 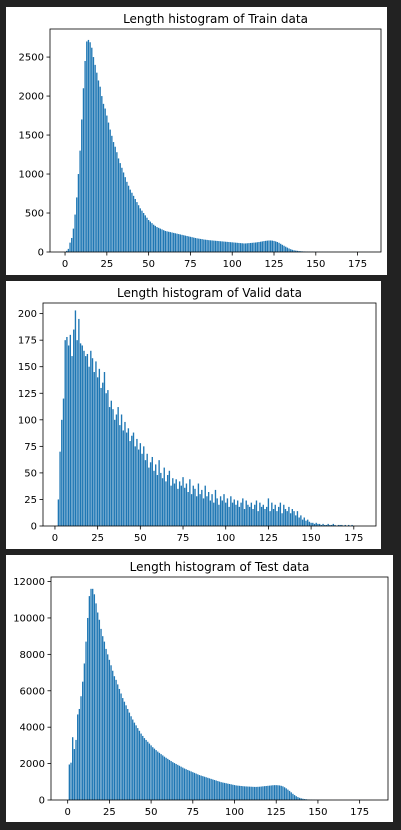 What do you see at coordinates (225, 538) in the screenshot?
I see `valid-xtick-label: 100` at bounding box center [225, 538].